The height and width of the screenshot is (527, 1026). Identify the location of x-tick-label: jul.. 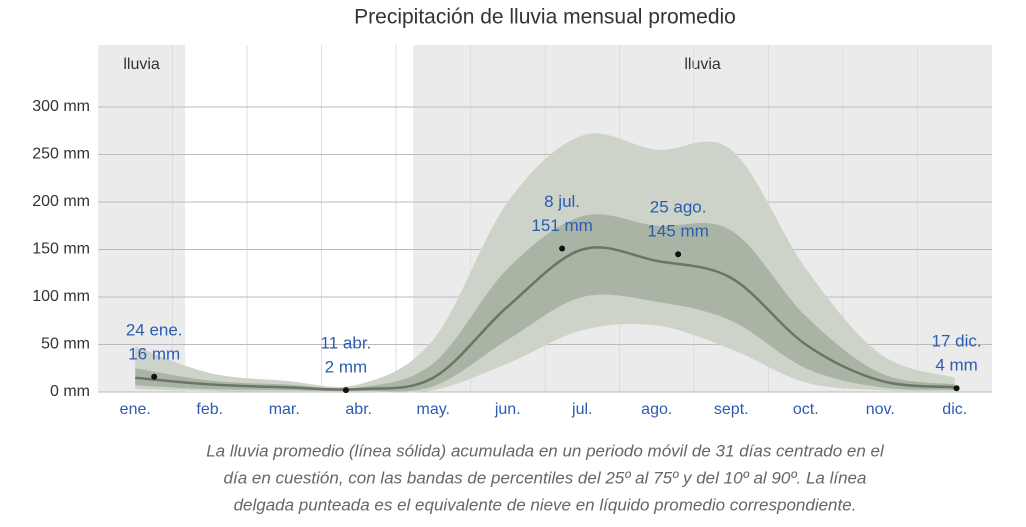
(581, 409).